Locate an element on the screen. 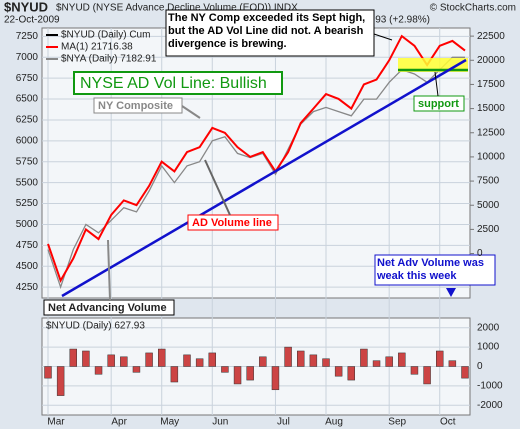 Image resolution: width=520 pixels, height=429 pixels. y-tick-label: 6250 is located at coordinates (27, 120).